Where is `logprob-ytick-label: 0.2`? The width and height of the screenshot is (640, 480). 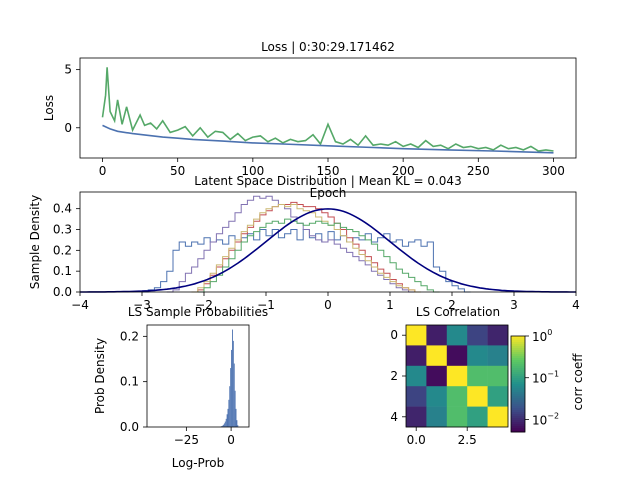
logprob-ytick-label: 0.2 is located at coordinates (129, 336).